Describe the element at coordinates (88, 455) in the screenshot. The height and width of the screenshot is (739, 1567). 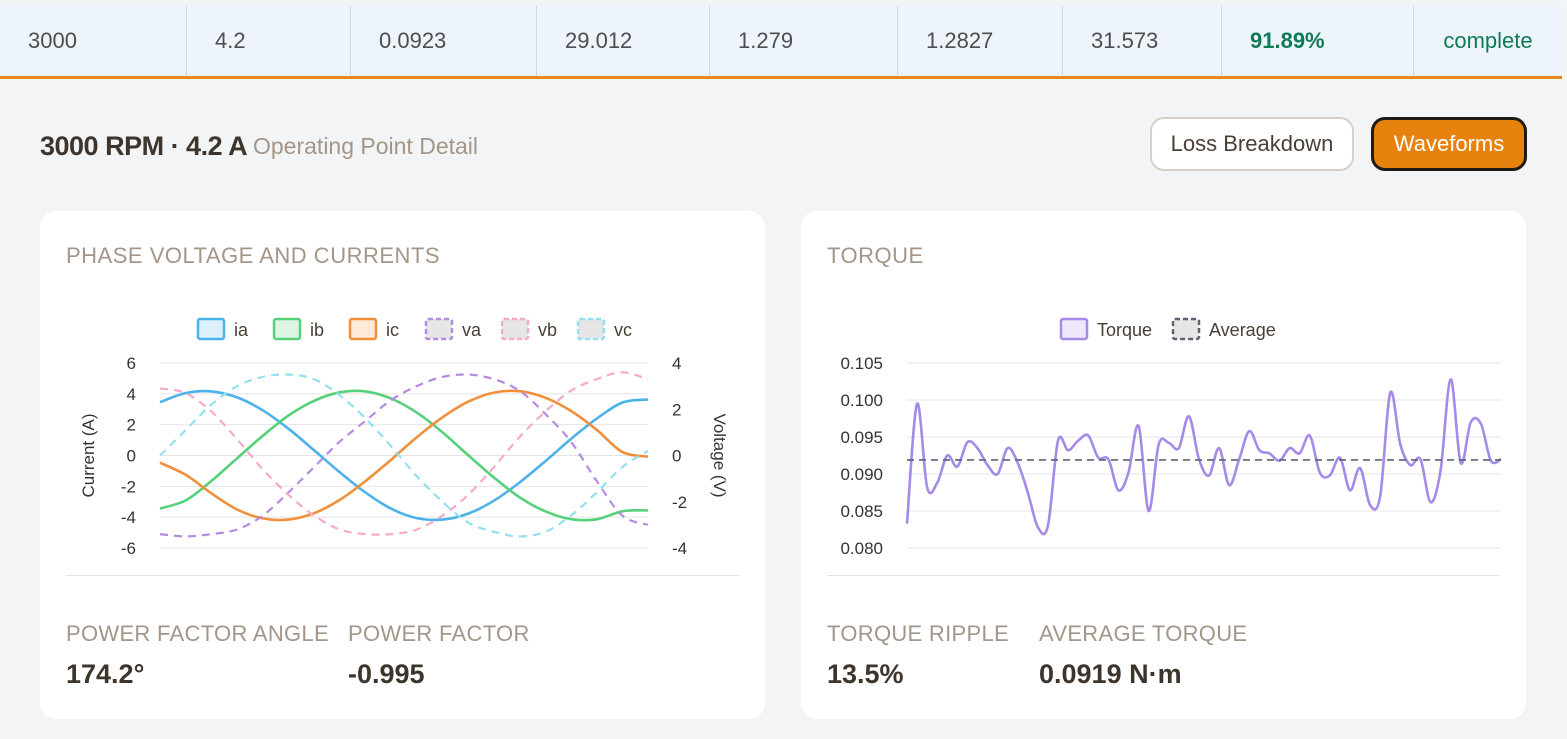
I see `y-axis-label: Current (A)` at that location.